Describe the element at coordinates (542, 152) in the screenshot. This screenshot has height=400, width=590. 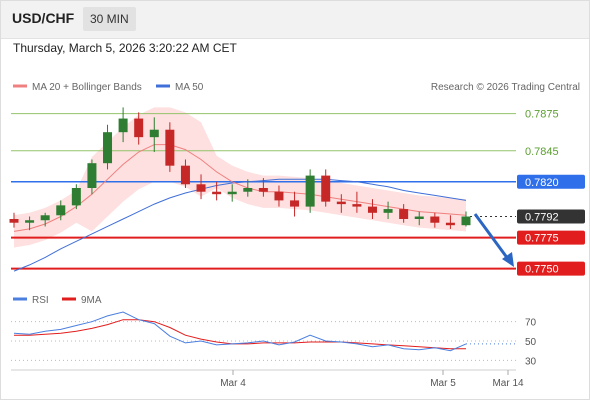
I see `price-level-label: 0.7845` at that location.